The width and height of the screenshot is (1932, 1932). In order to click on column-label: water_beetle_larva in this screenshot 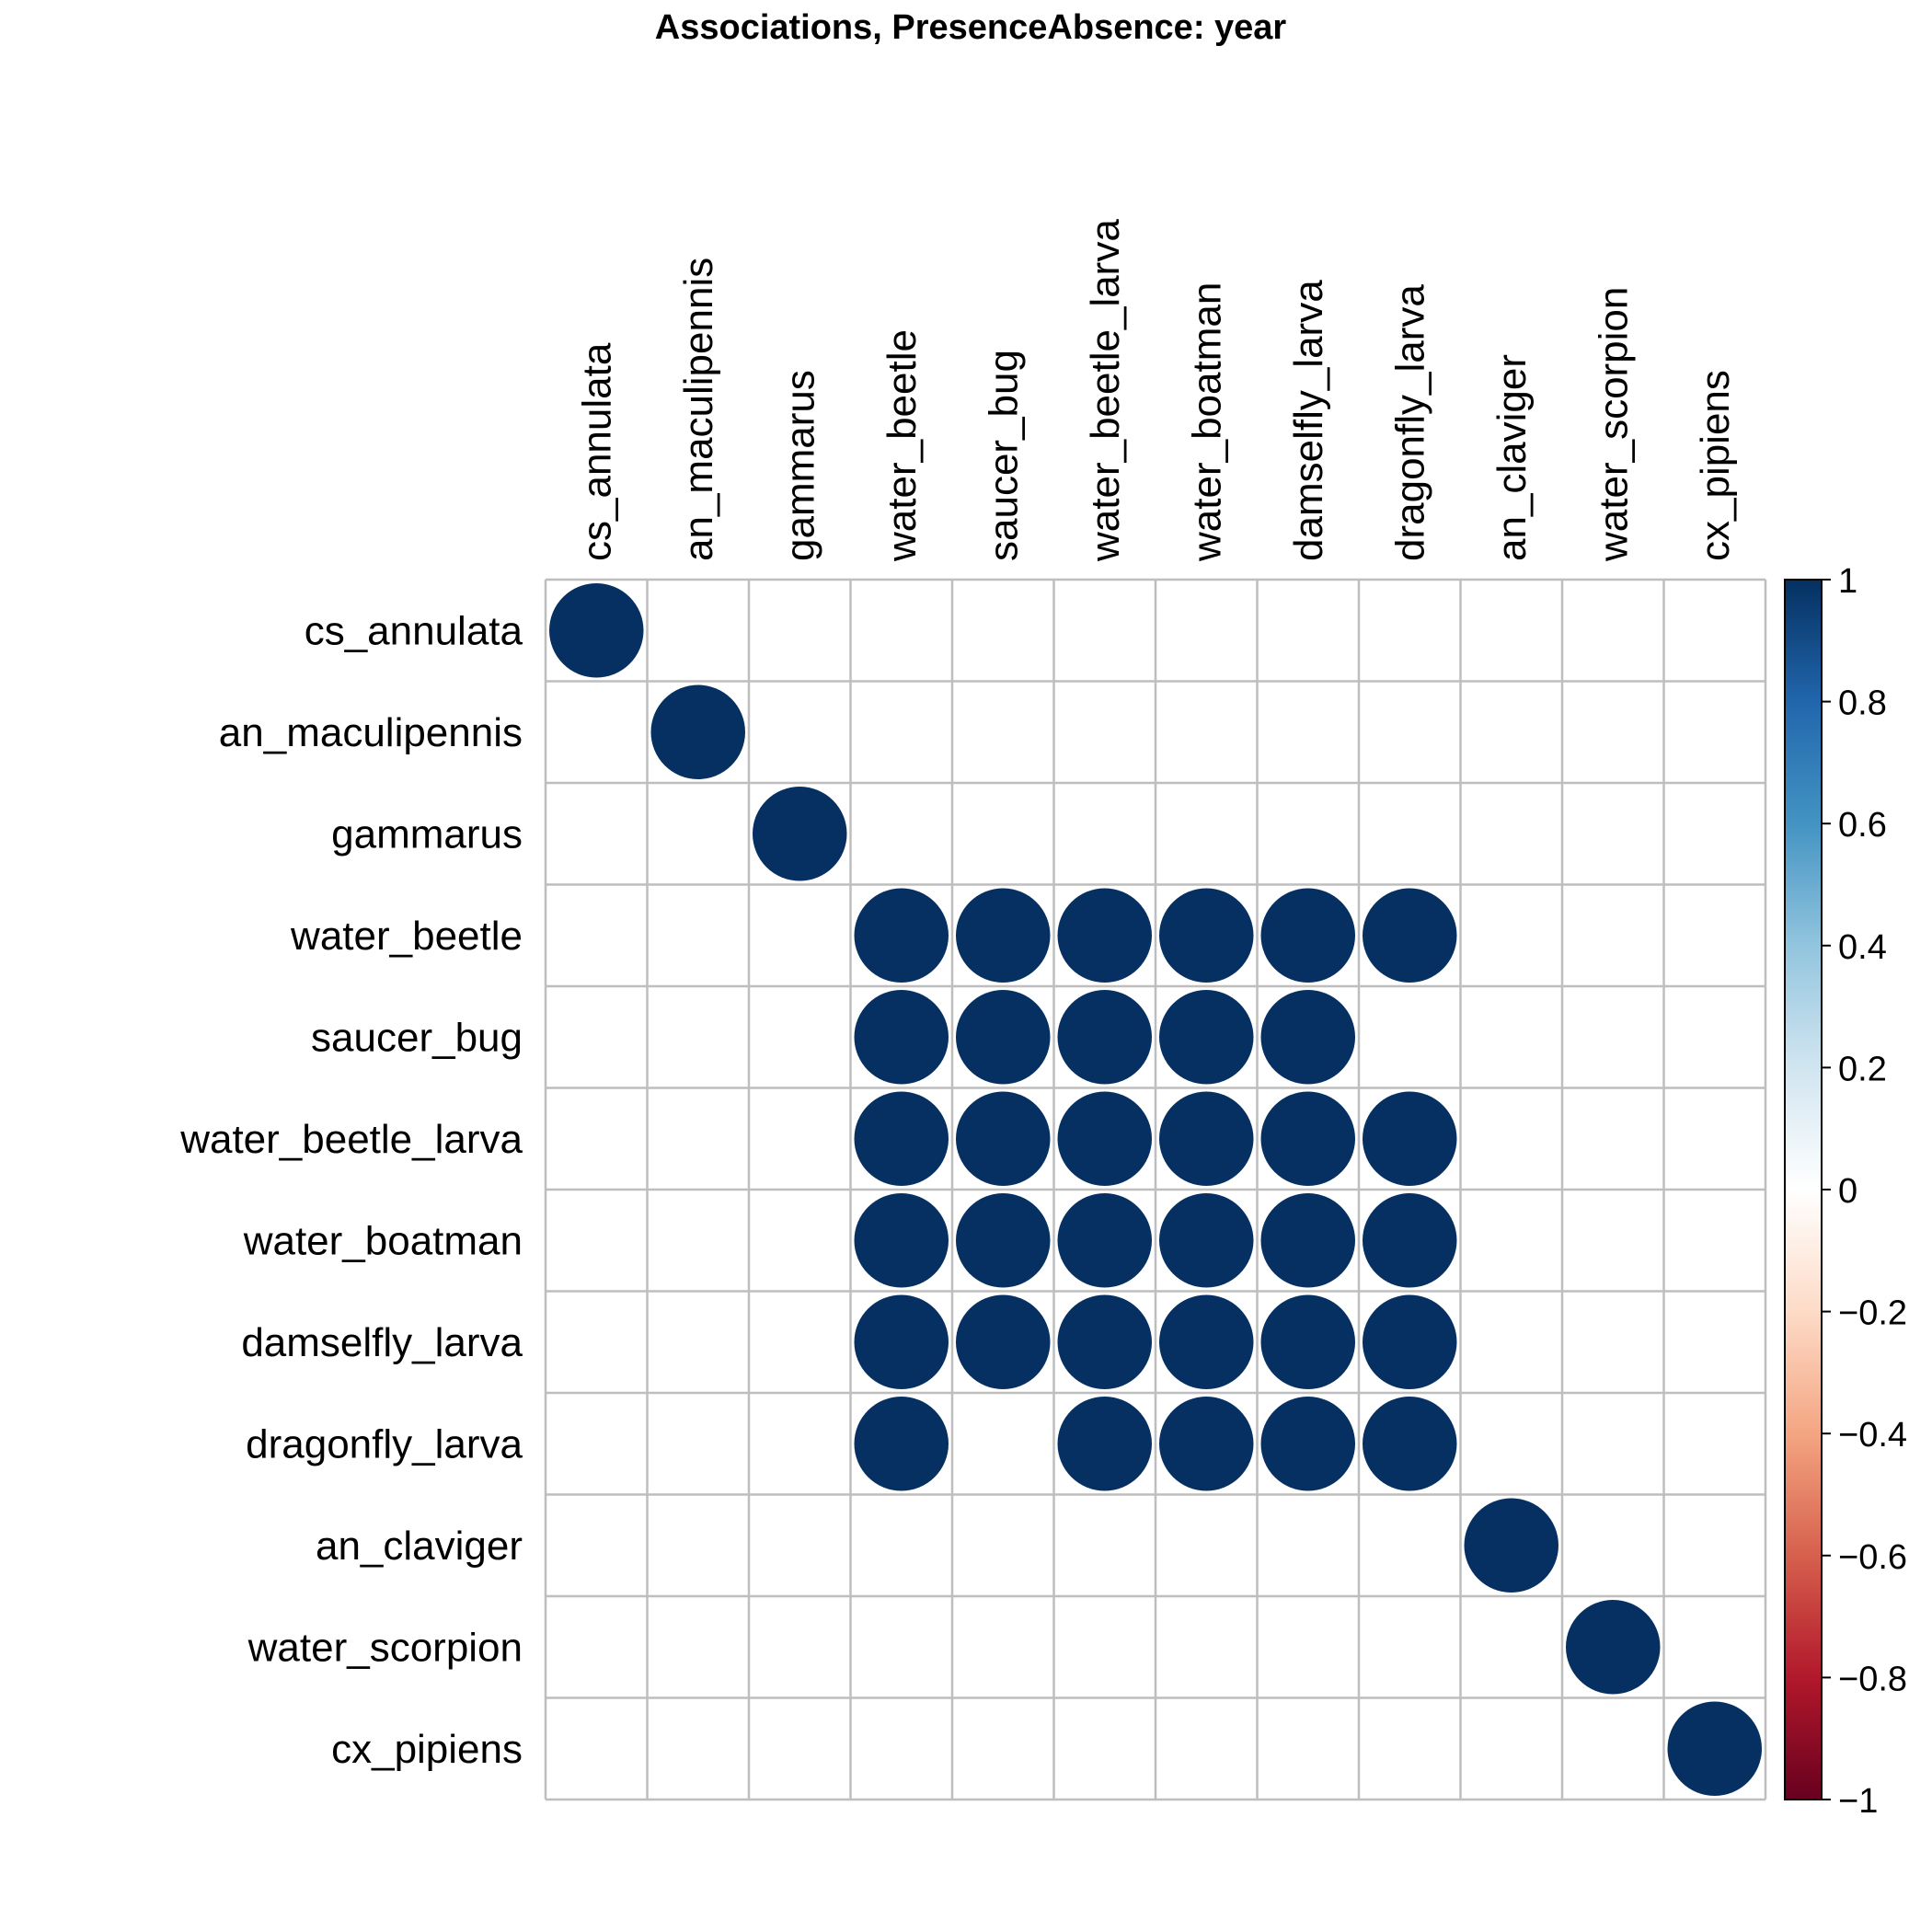, I will do `click(1105, 390)`.